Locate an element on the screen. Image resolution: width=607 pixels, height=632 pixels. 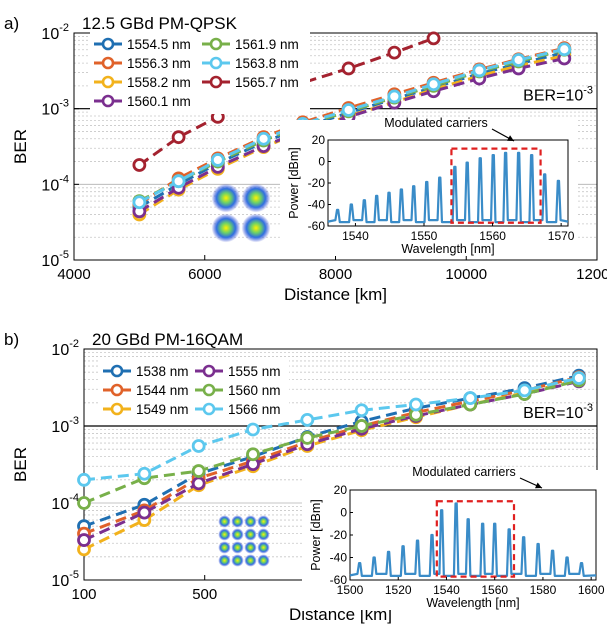
y-tick-exponent: -3 is located at coordinates (64, 104).